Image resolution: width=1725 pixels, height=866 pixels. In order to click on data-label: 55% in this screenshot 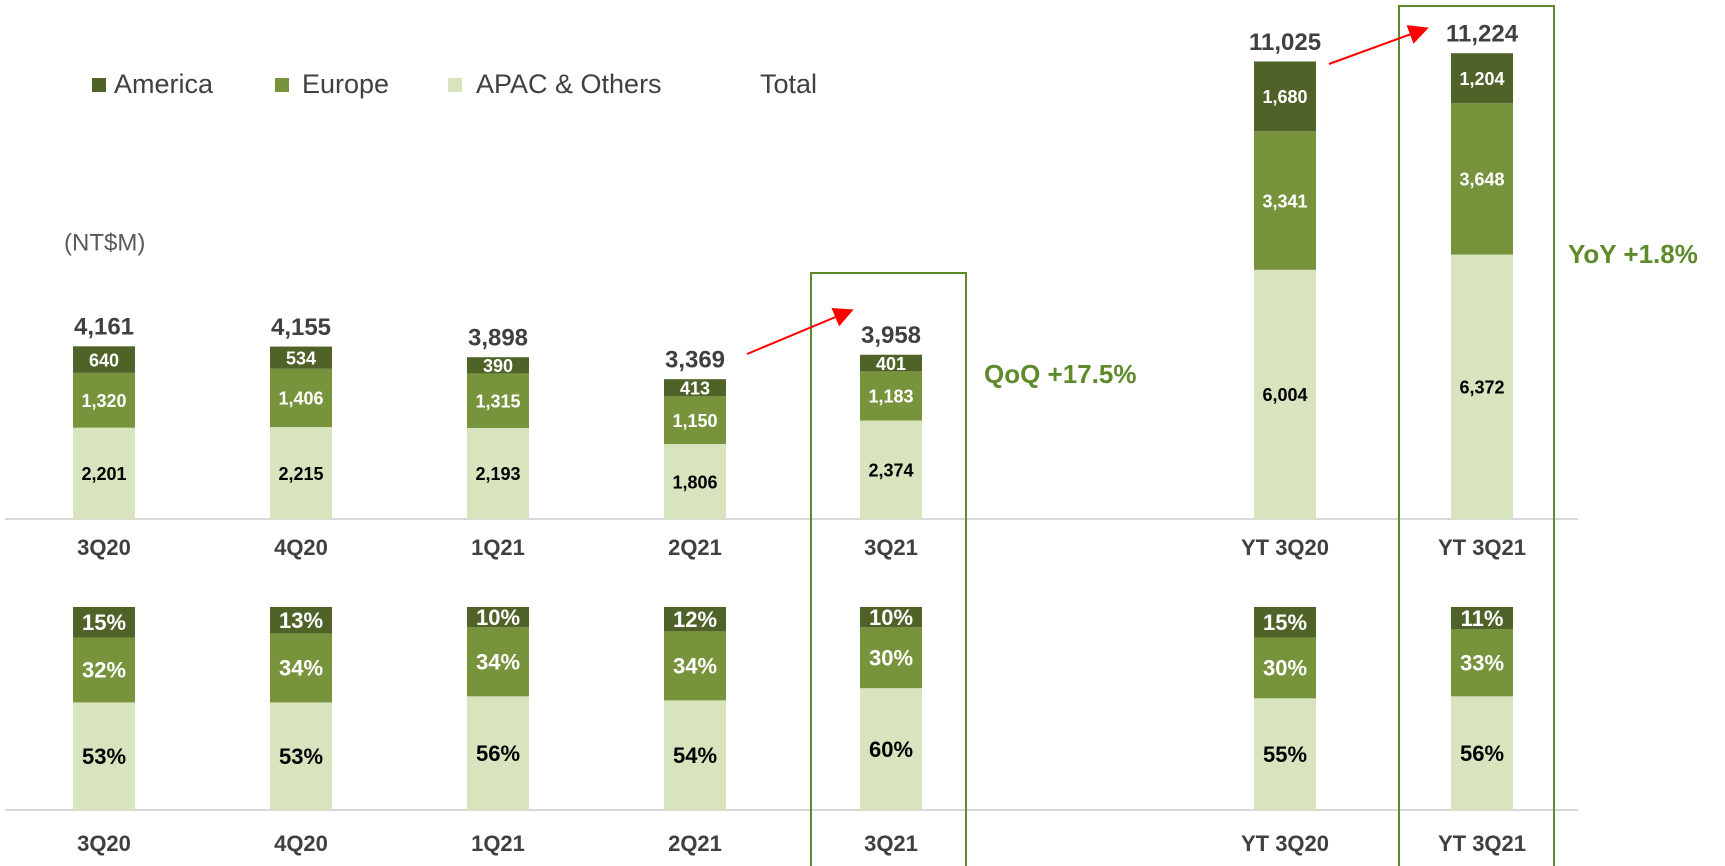, I will do `click(1285, 754)`.